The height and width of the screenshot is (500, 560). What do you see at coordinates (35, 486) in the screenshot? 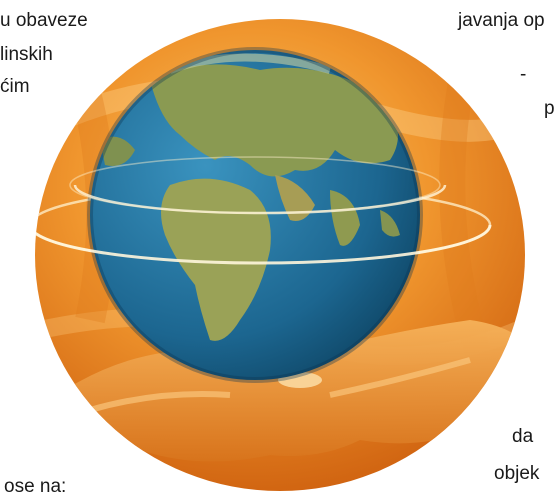
I see `text-fragment-bottom-left: ose na:` at bounding box center [35, 486].